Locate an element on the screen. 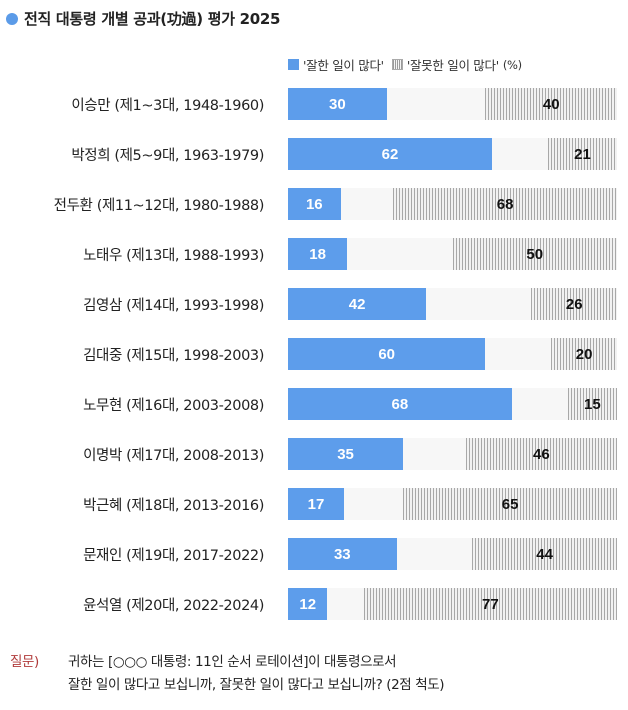 This screenshot has height=710, width=628. bar-negative-value: 21 is located at coordinates (582, 154).